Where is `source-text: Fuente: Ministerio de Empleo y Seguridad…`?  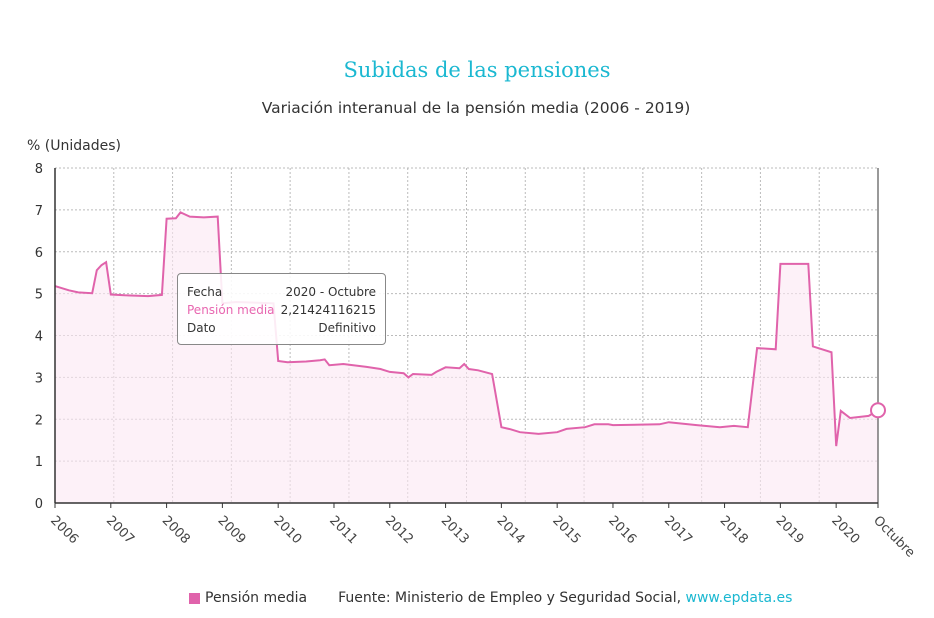 source-text: Fuente: Ministerio de Empleo y Seguridad… is located at coordinates (512, 598).